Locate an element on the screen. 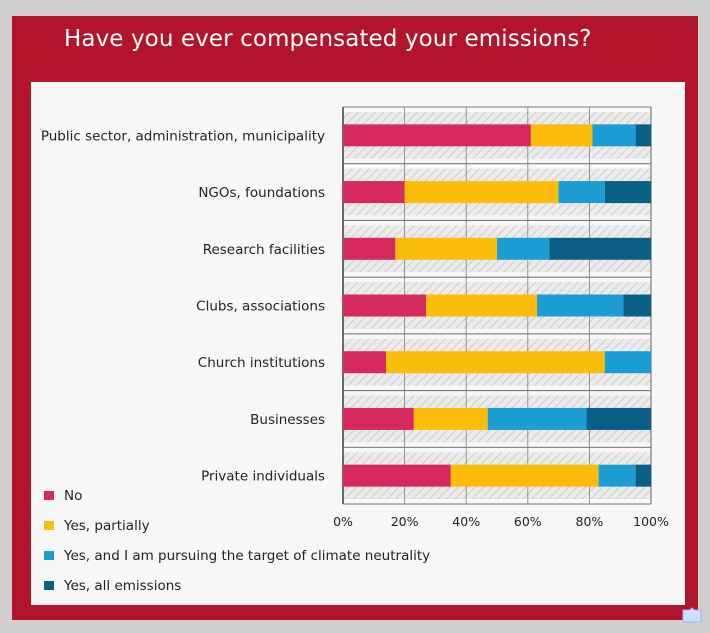 The image size is (710, 633). legend-label: No is located at coordinates (73, 496).